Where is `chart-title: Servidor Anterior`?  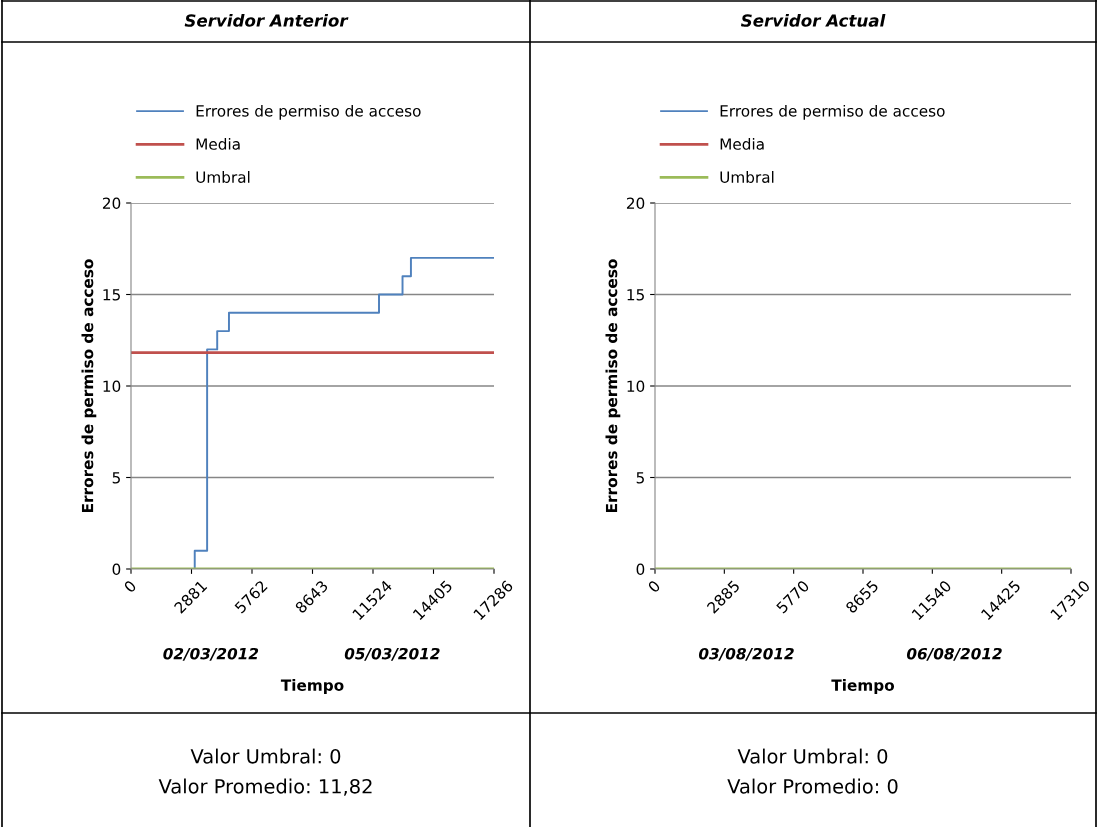 chart-title: Servidor Anterior is located at coordinates (266, 20).